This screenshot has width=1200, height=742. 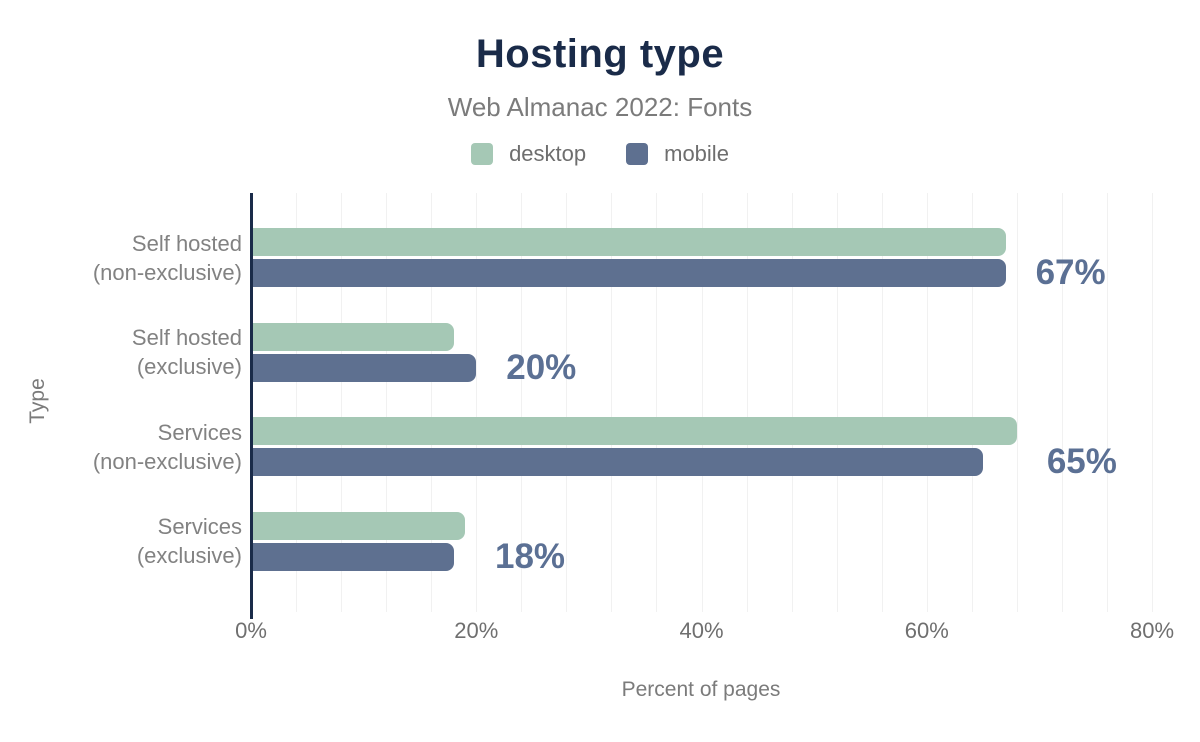 I want to click on desktop-swatch-icon, so click(x=482, y=154).